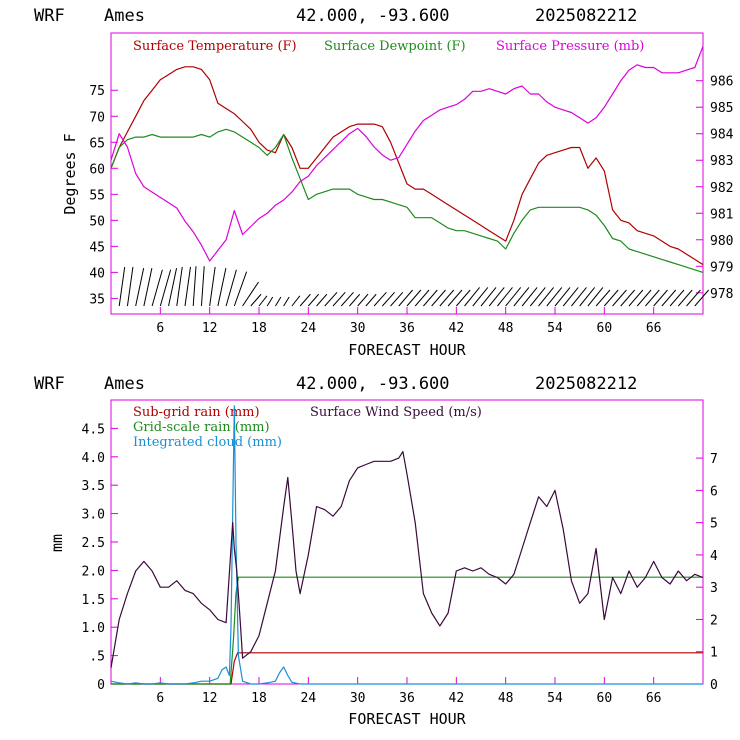 The width and height of the screenshot is (740, 740). Describe the element at coordinates (160, 698) in the screenshot. I see `x-tick-label: 6` at that location.